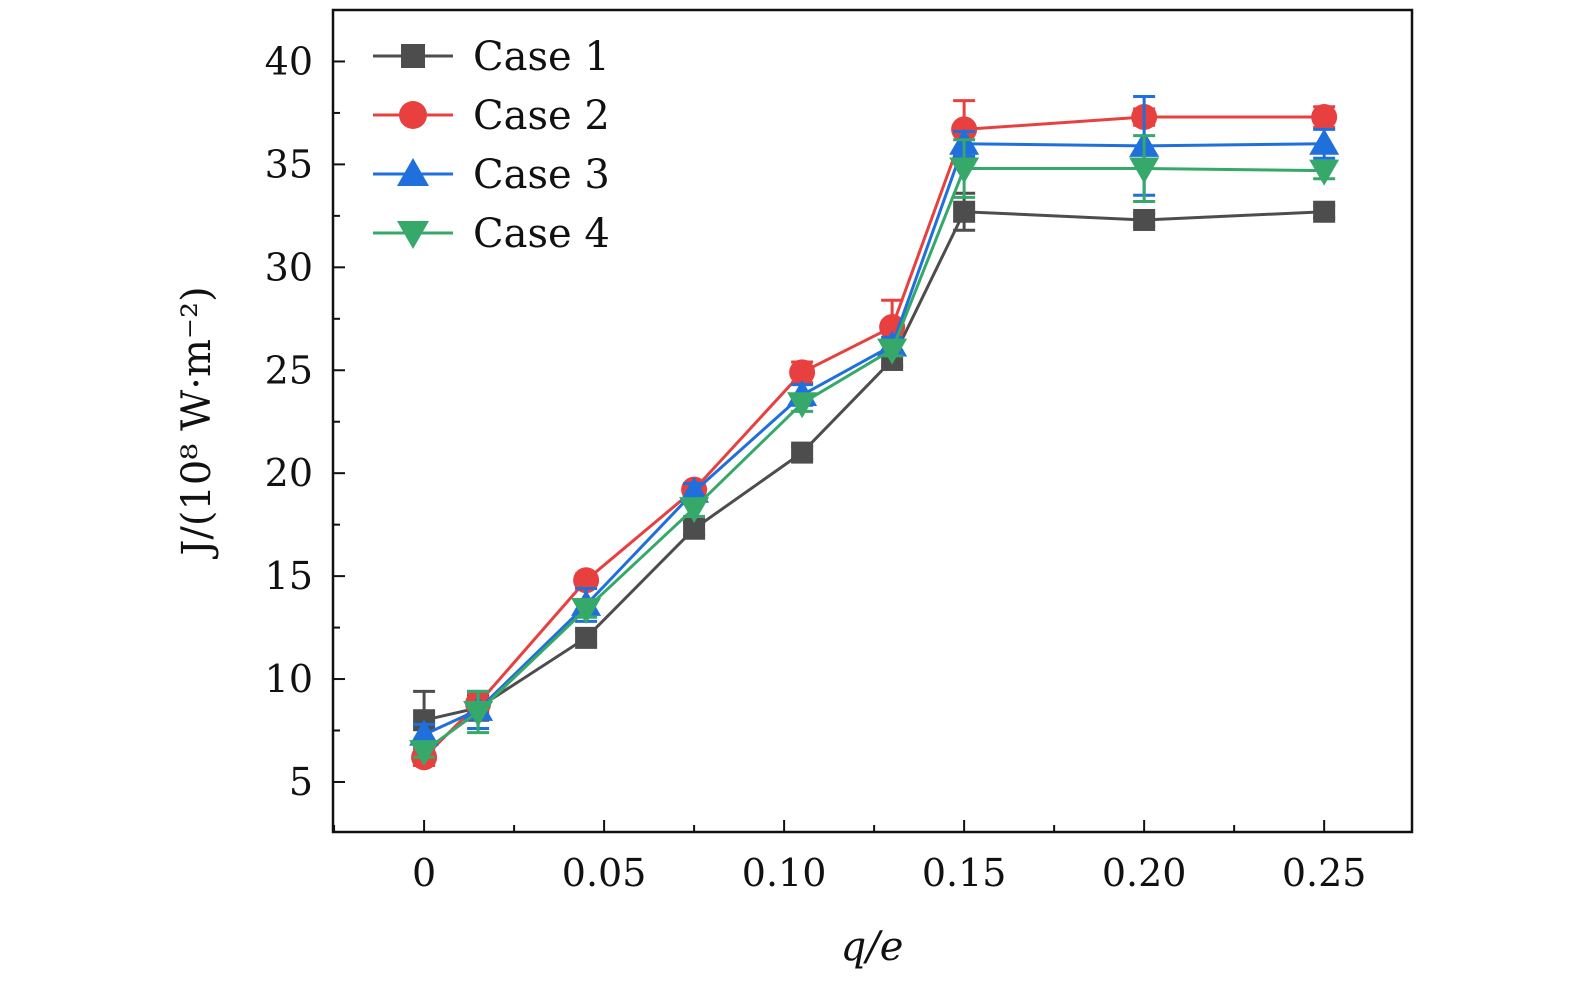  What do you see at coordinates (289, 679) in the screenshot?
I see `y-tick-label: 10` at bounding box center [289, 679].